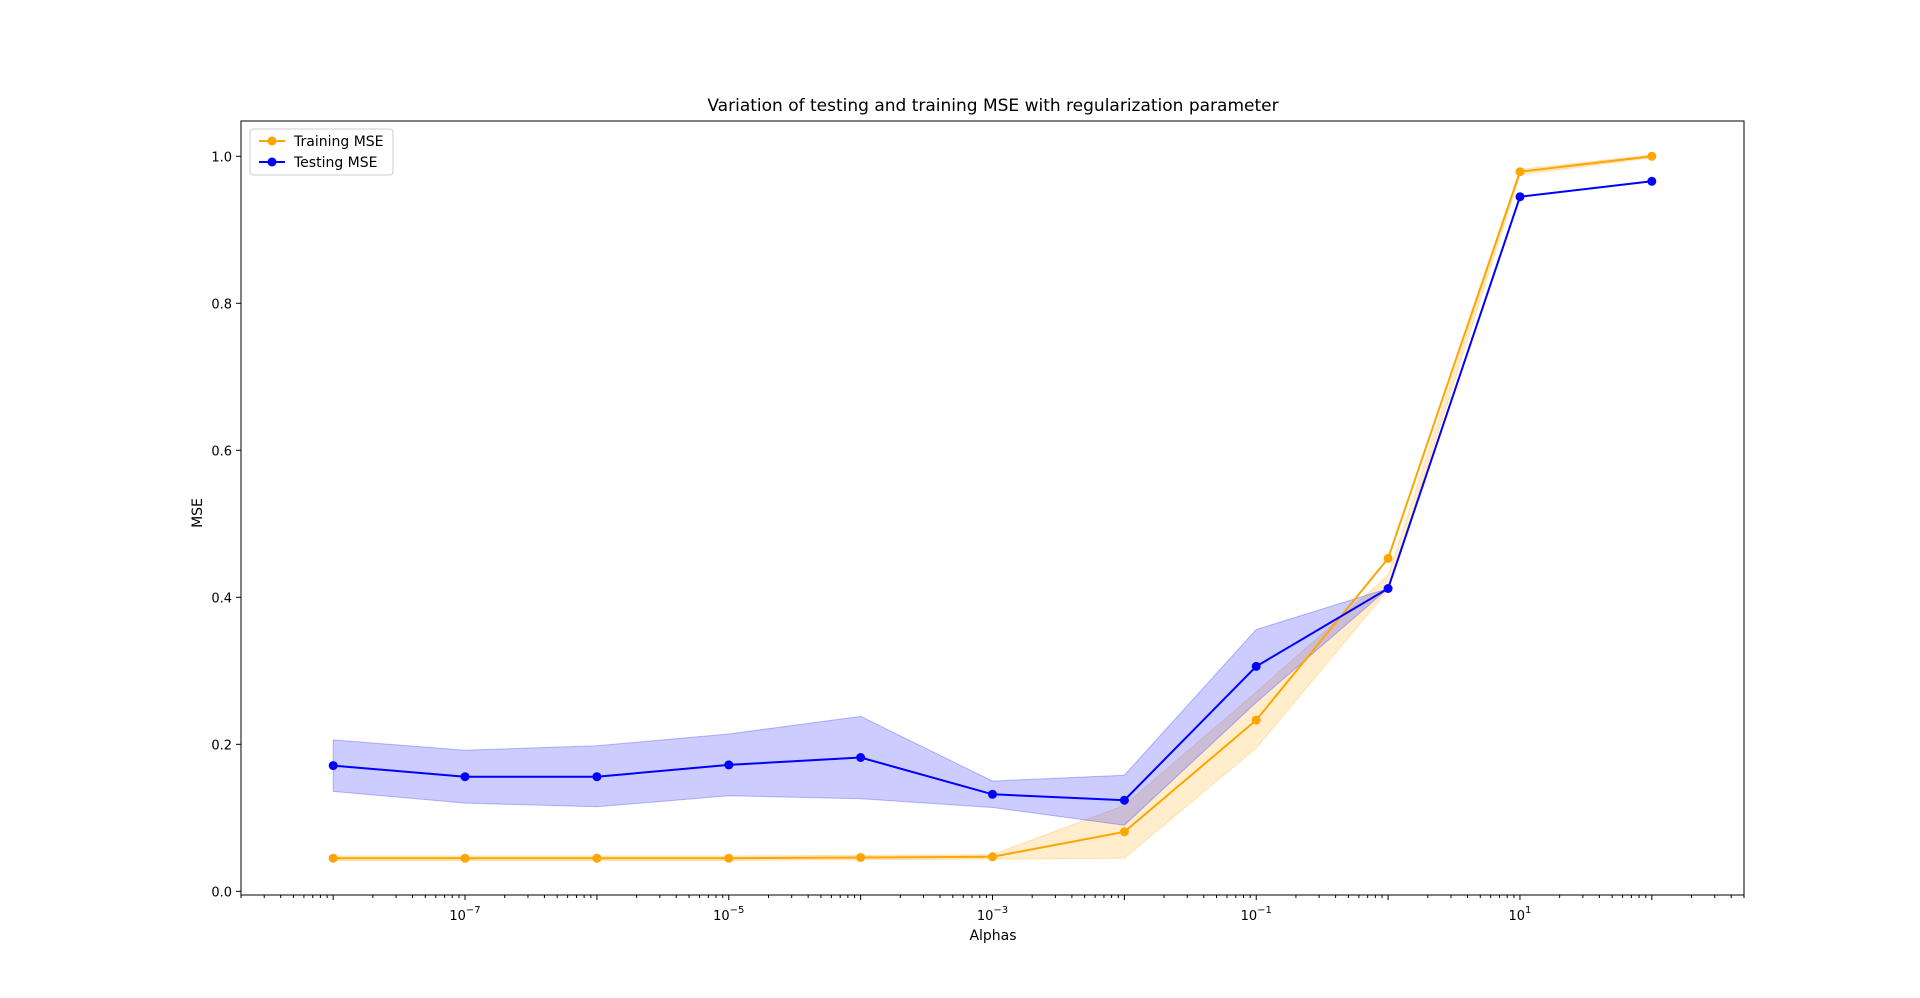 This screenshot has height=998, width=1920. I want to click on x-tick-label: 10⁻¹, so click(1256, 914).